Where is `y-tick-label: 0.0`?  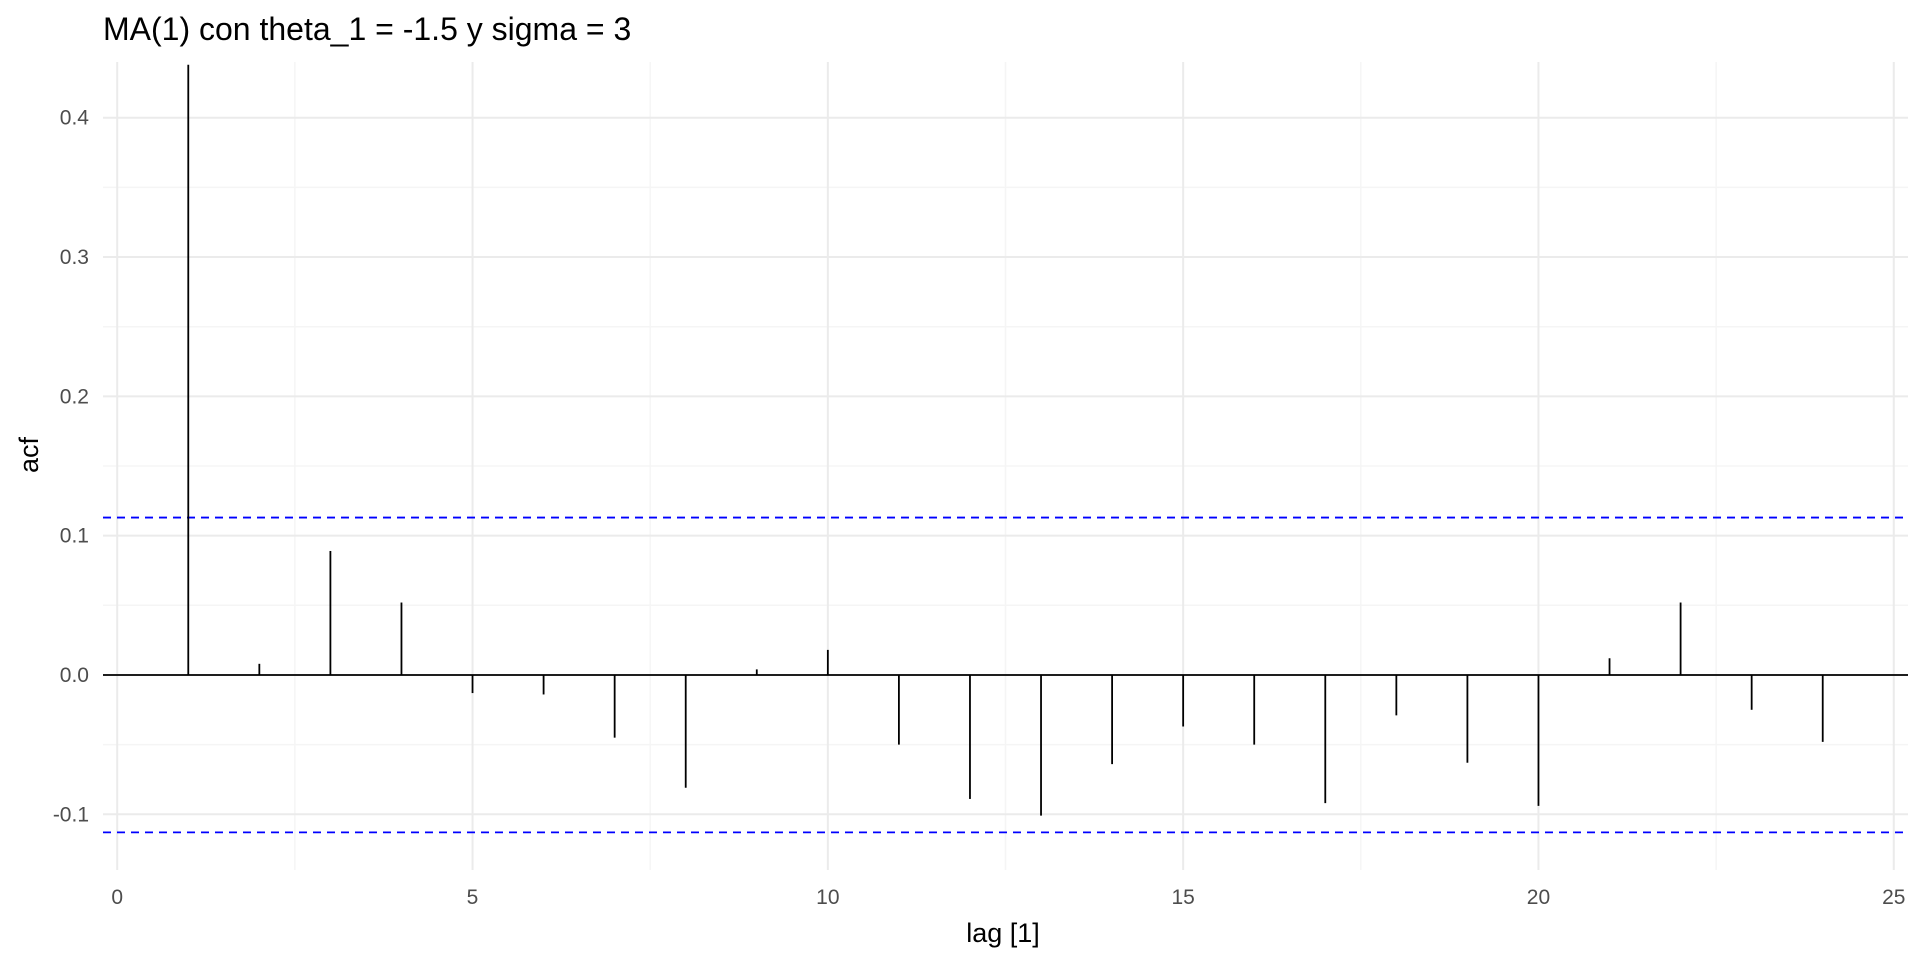
y-tick-label: 0.0 is located at coordinates (74, 675).